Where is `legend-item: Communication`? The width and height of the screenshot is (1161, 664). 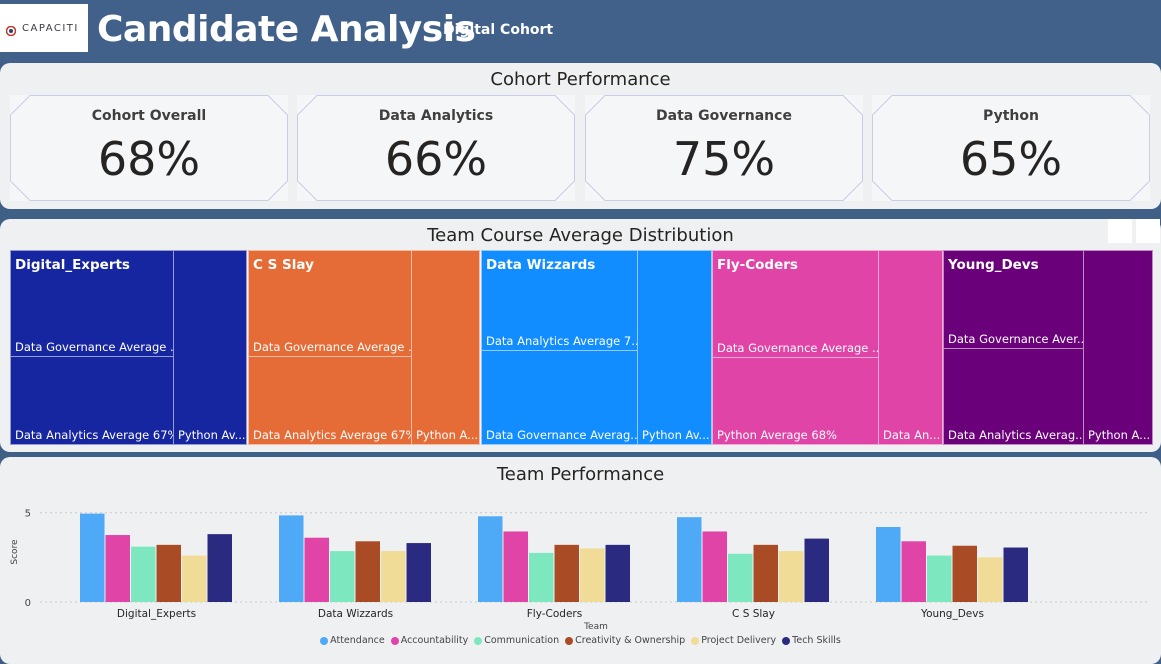
legend-item: Communication is located at coordinates (516, 640).